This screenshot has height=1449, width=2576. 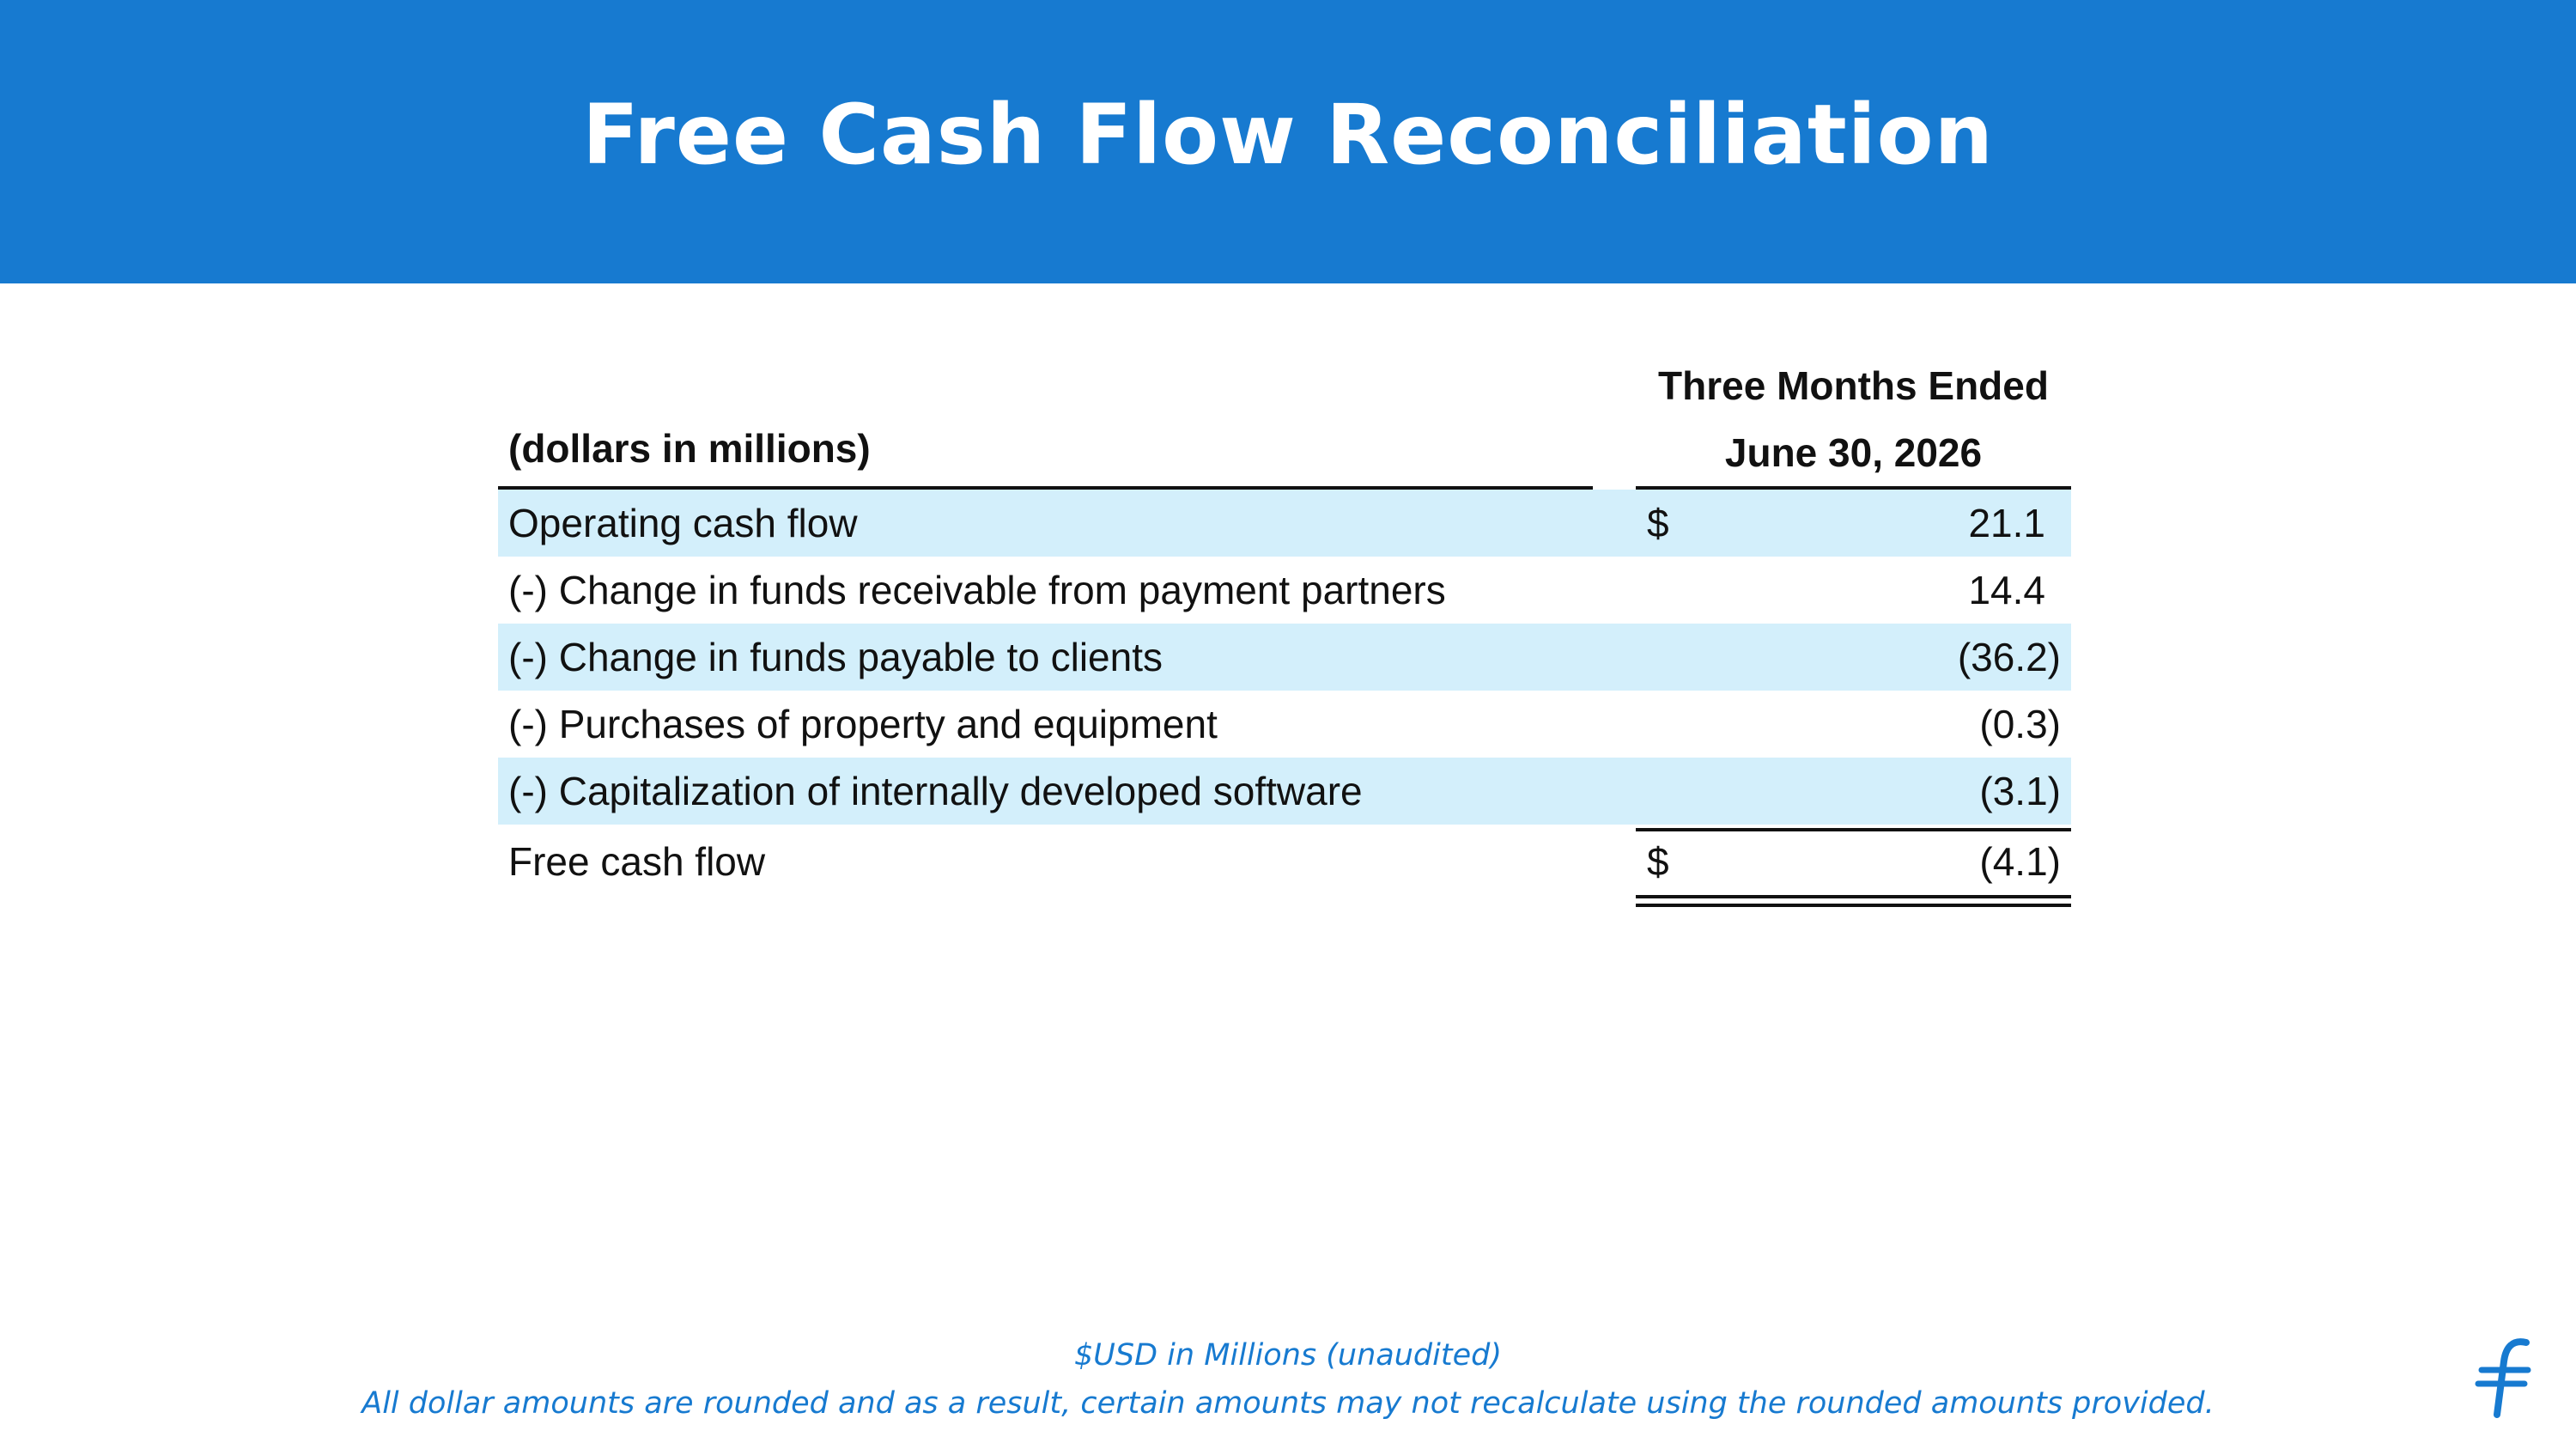 I want to click on total-currency: $, so click(x=1658, y=861).